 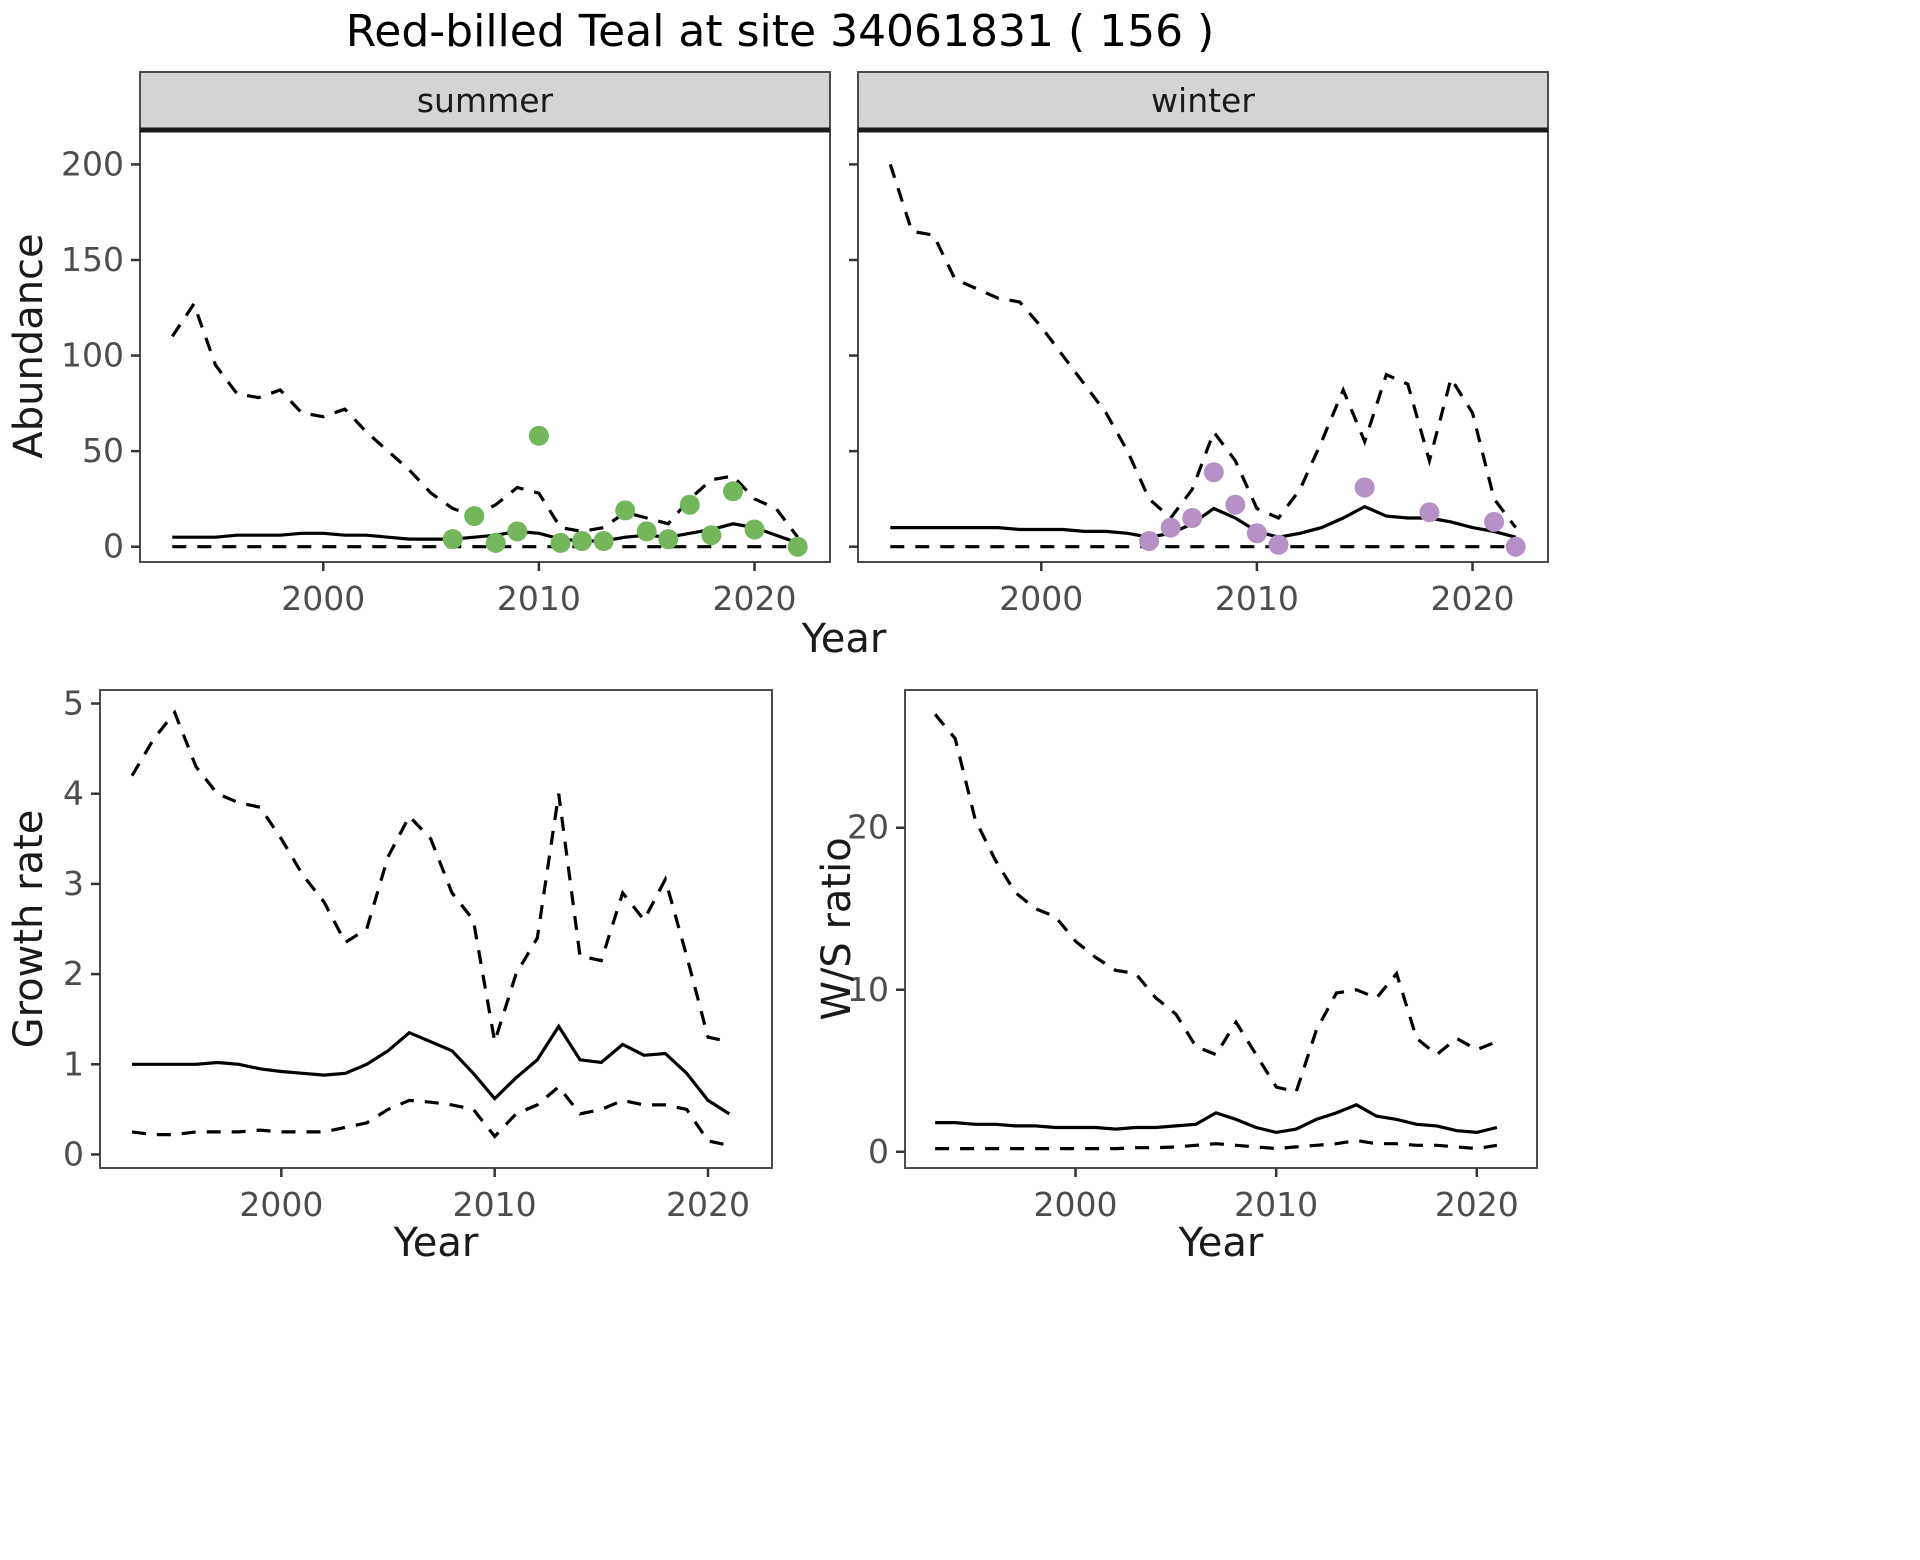 I want to click on facet-strip-label: summer, so click(x=485, y=100).